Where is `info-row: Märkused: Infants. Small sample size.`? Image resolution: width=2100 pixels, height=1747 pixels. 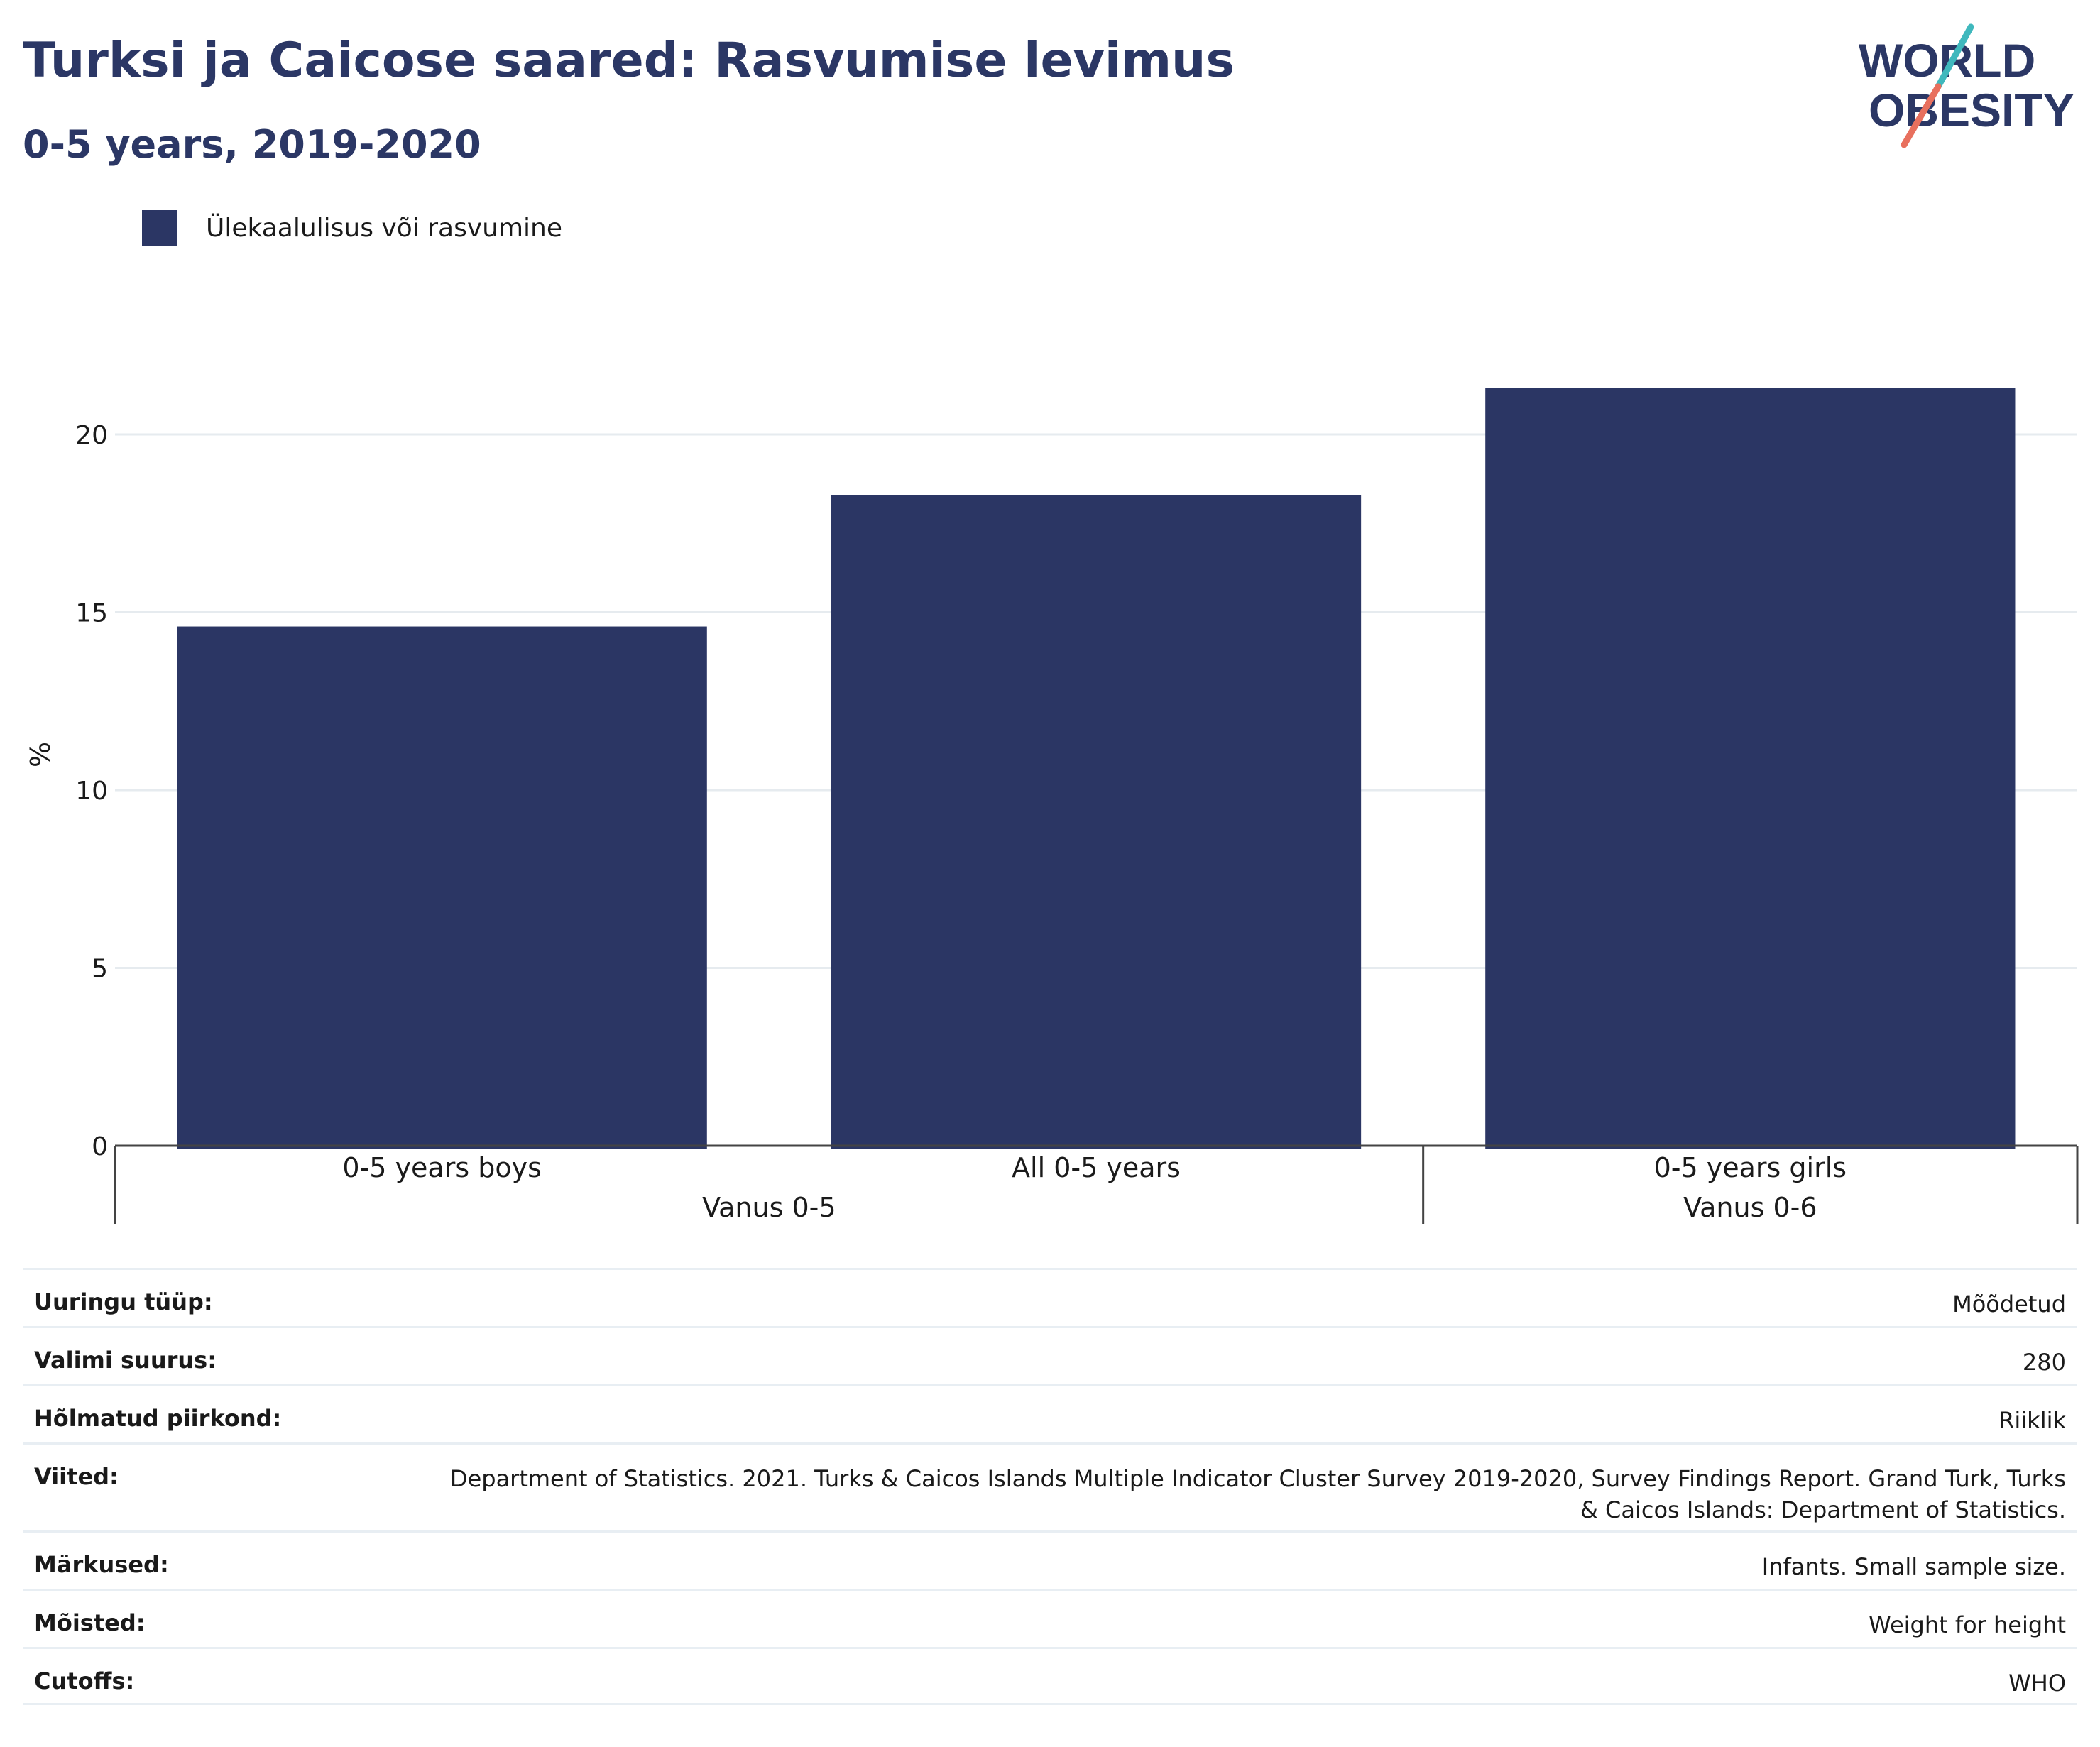
info-row: Märkused: Infants. Small sample size. is located at coordinates (1050, 1559).